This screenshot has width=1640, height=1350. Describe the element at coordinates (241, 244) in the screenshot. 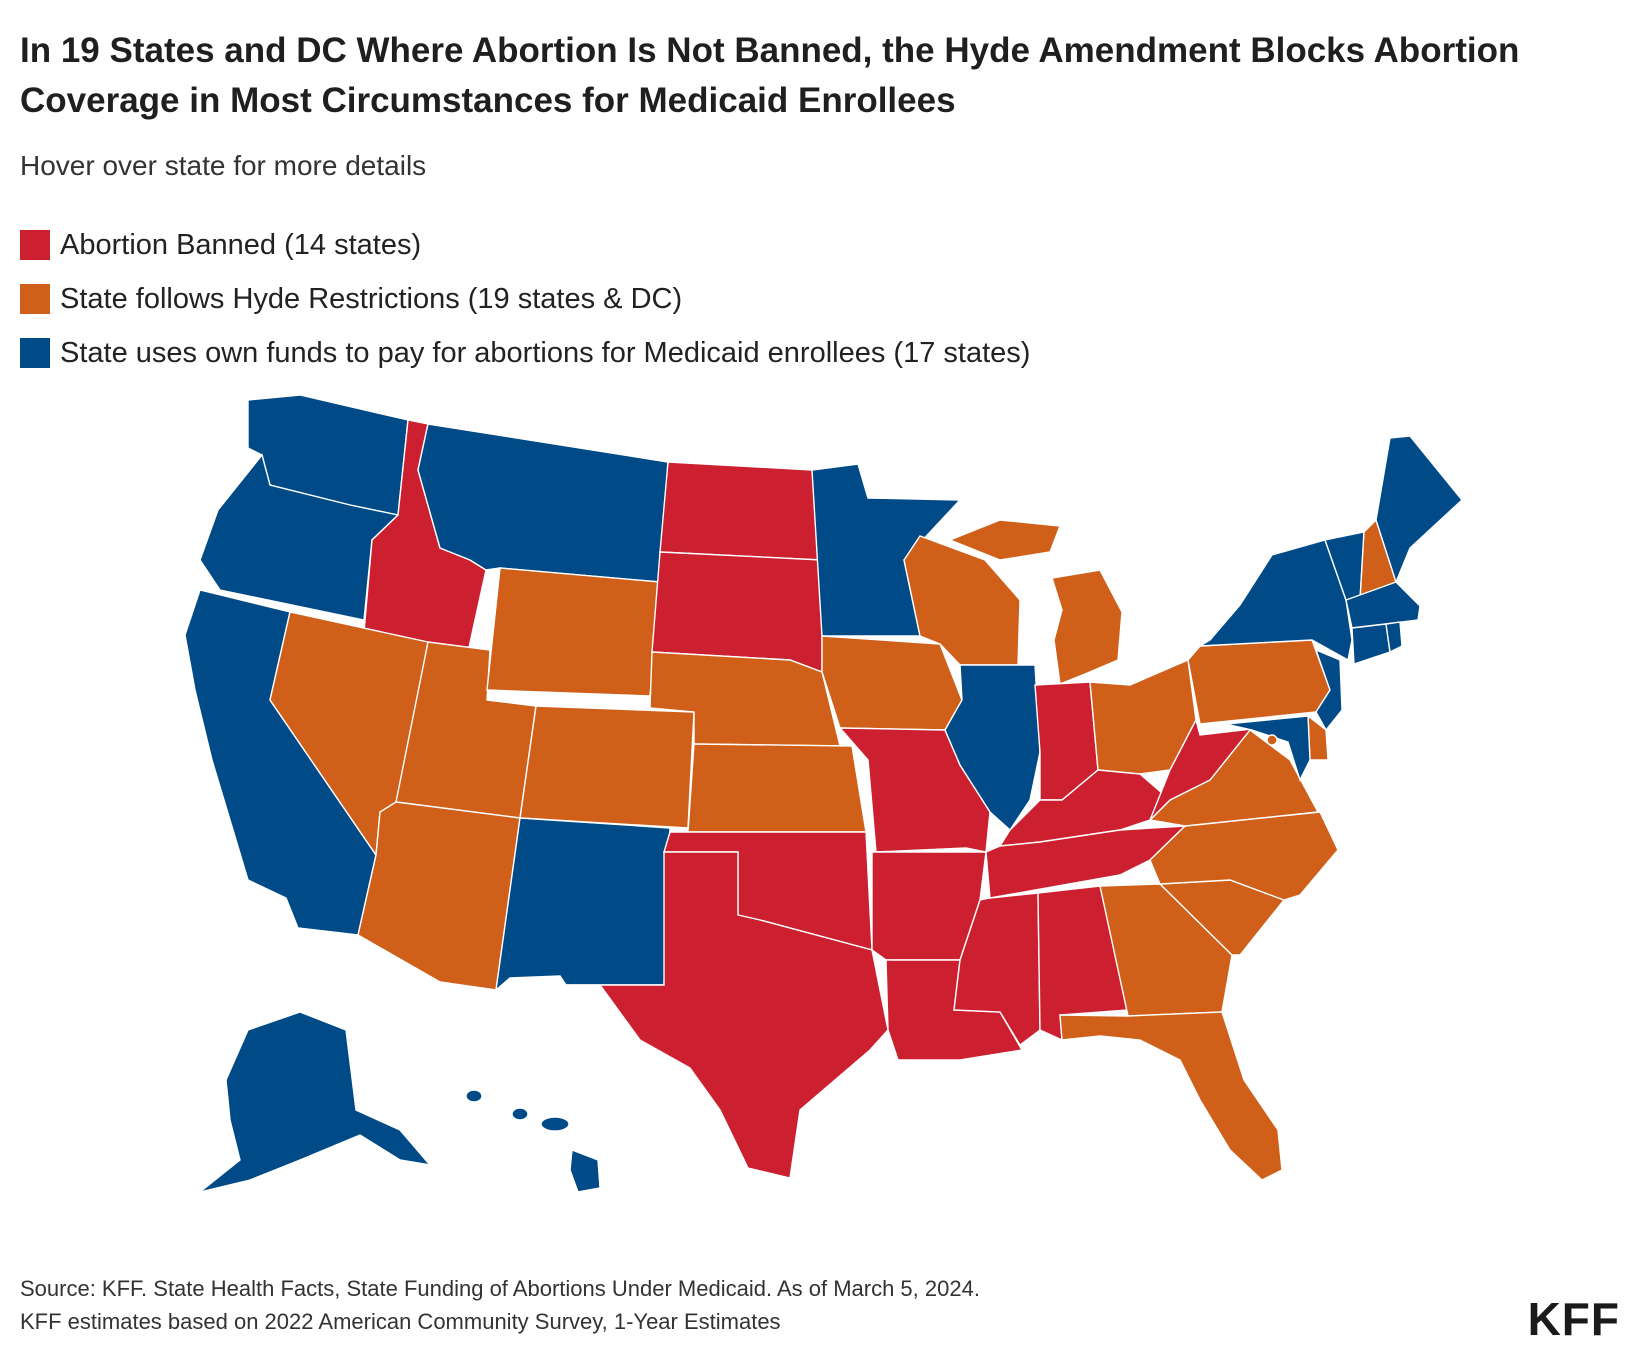

I see `legend-label-banned: Abortion Banned (14 states)` at that location.